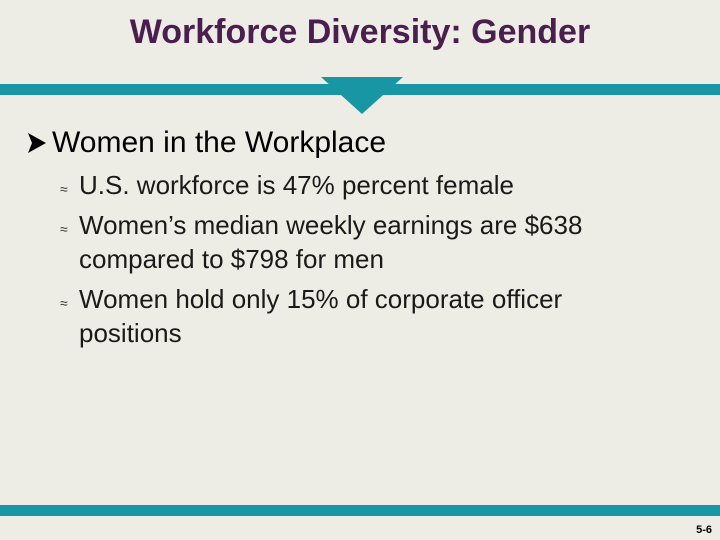 This screenshot has width=720, height=540. I want to click on list-item: ≈ U.S. workforce is 47% percent female, so click(360, 185).